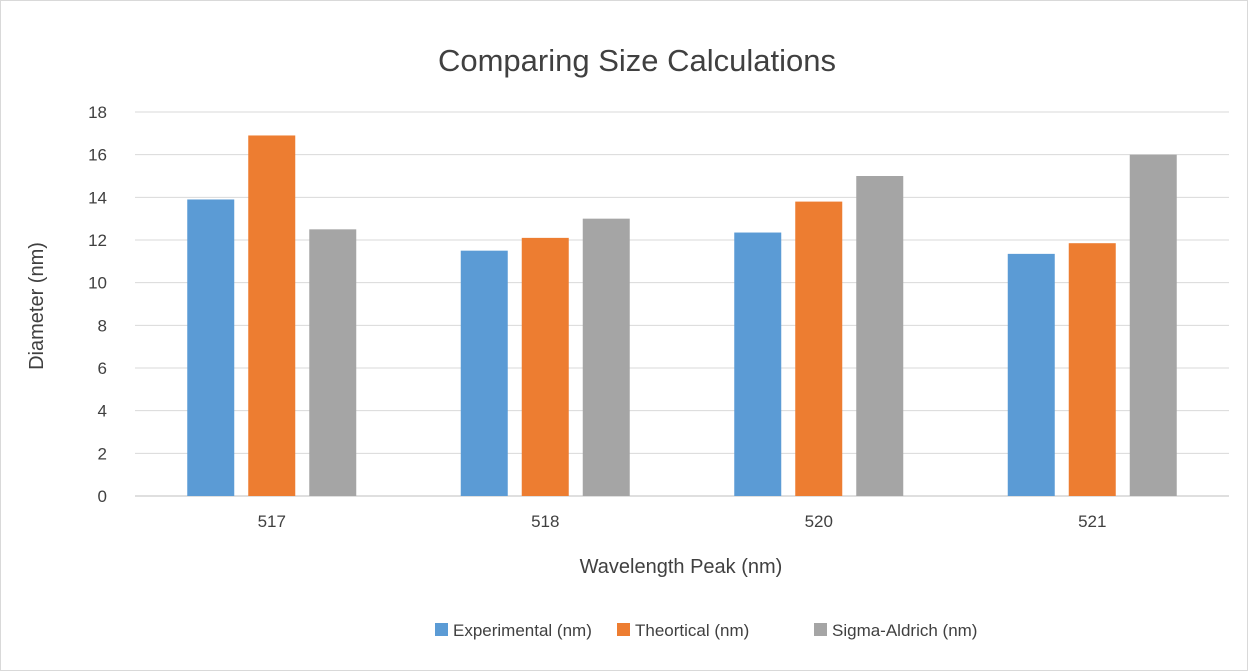  What do you see at coordinates (97, 155) in the screenshot?
I see `y-tick-label: 16` at bounding box center [97, 155].